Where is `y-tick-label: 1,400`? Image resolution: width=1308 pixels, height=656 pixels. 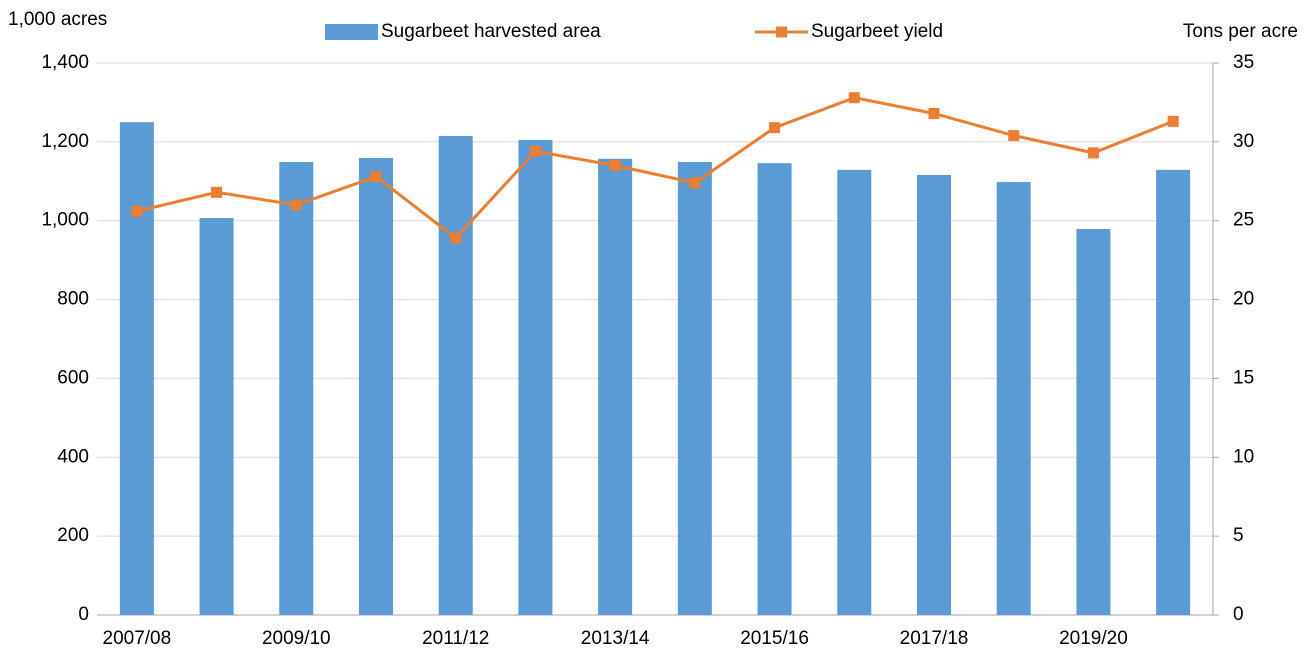 y-tick-label: 1,400 is located at coordinates (65, 62).